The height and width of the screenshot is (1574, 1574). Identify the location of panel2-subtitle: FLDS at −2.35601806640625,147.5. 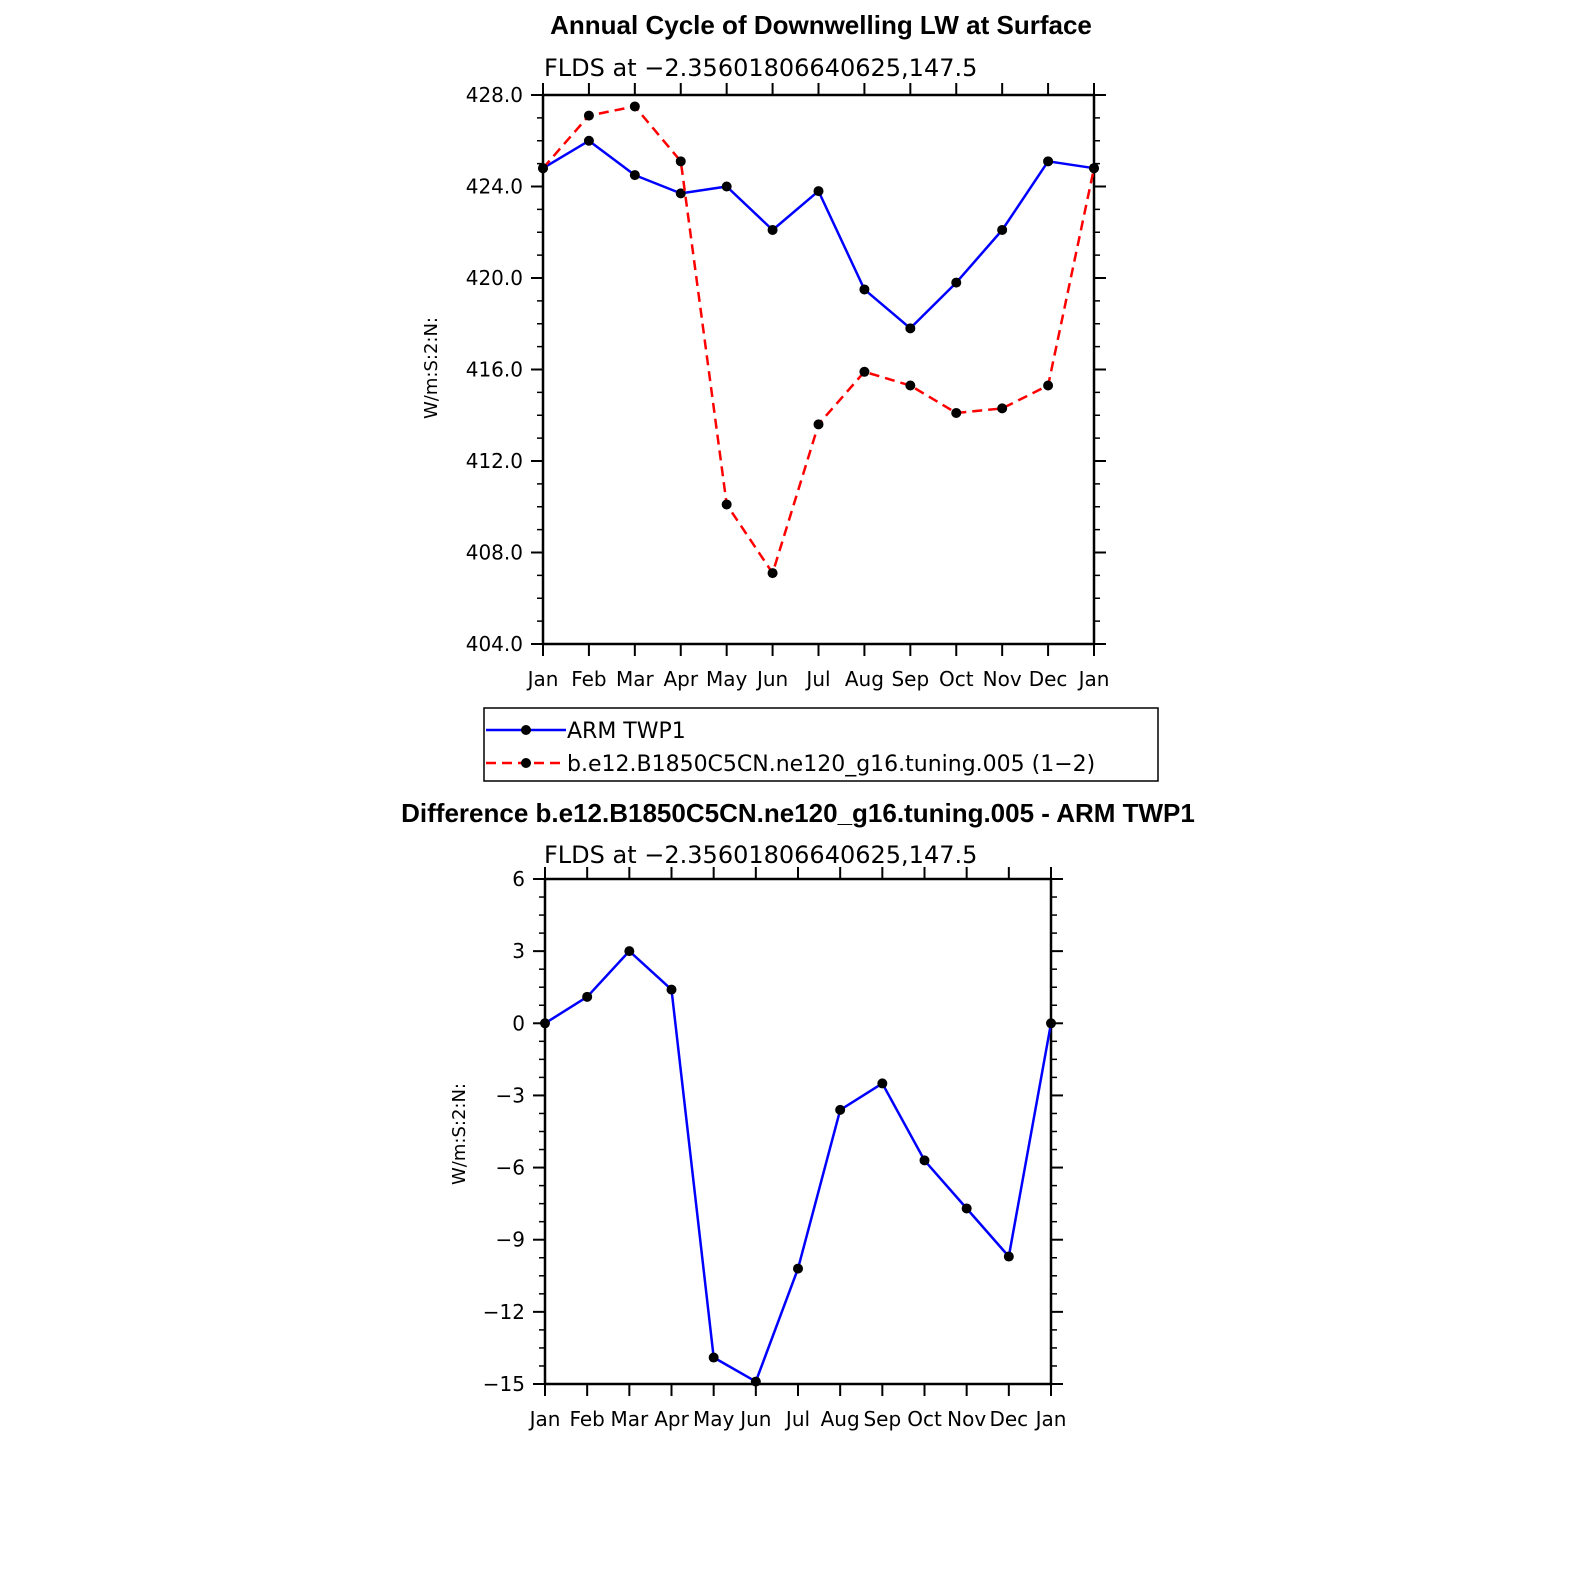
(760, 855).